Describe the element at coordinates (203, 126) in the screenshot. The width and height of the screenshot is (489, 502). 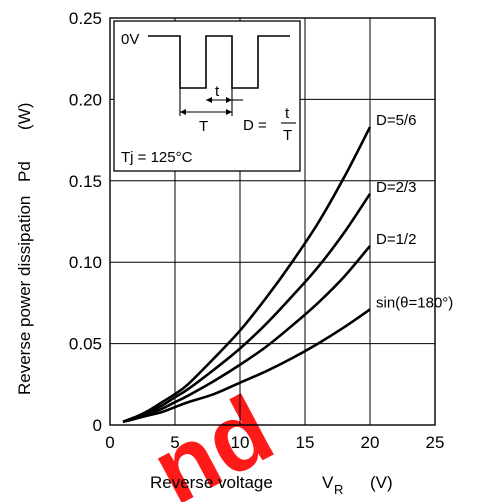
I see `inset-T-label: T` at that location.